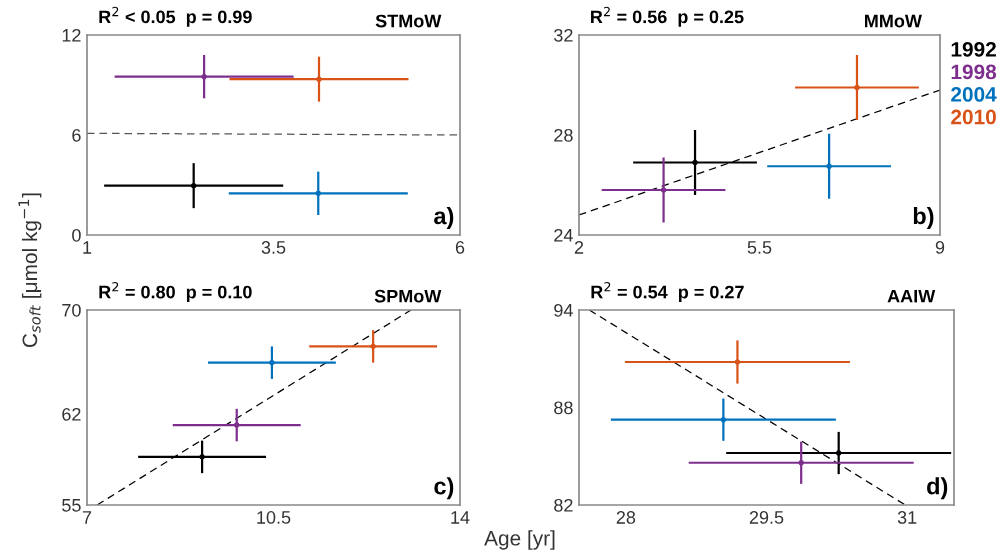  I want to click on x-tick-label: 9, so click(940, 247).